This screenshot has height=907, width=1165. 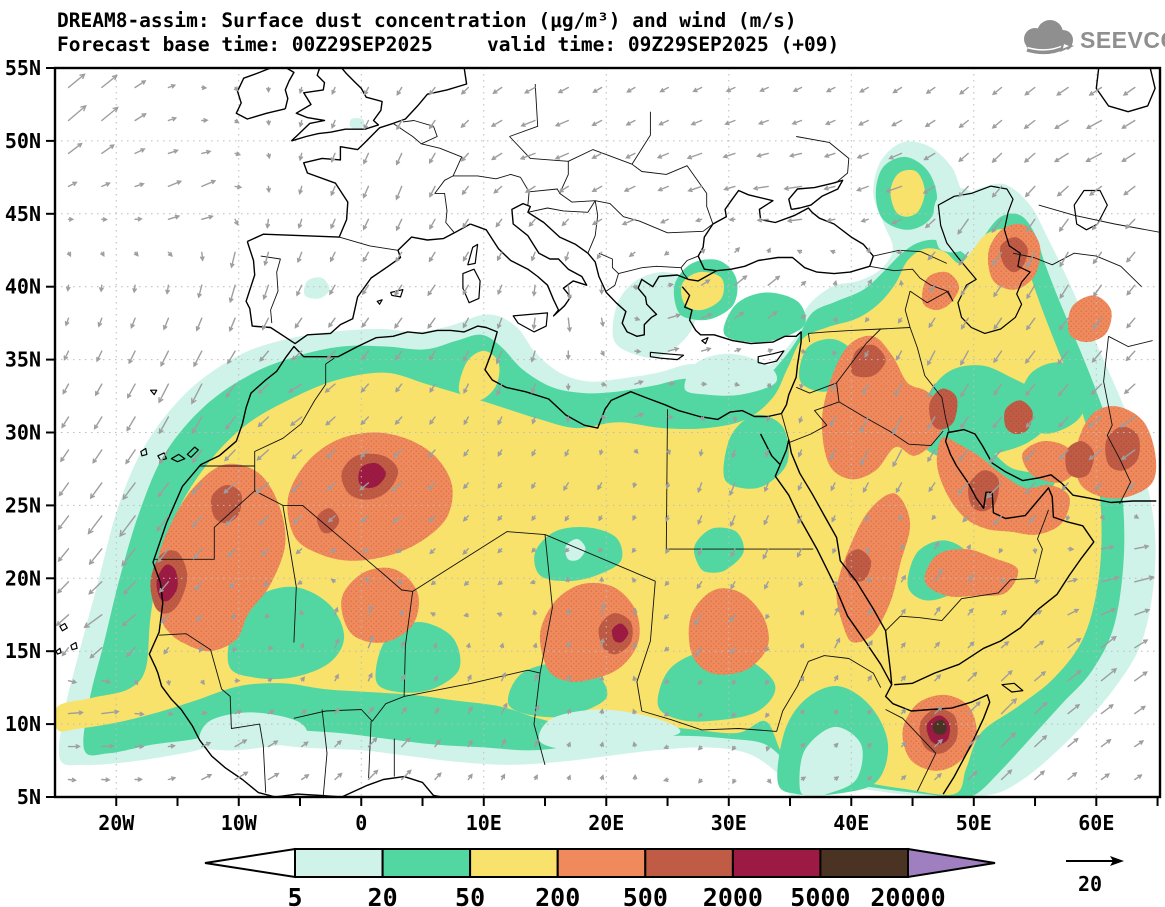 I want to click on lat-label-10N: 10N, so click(x=23, y=724).